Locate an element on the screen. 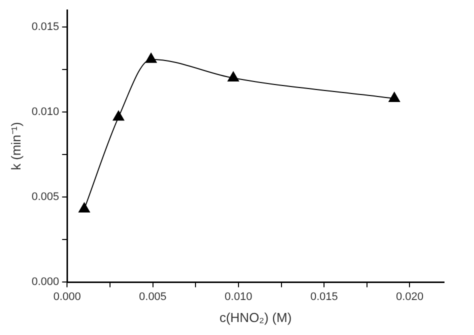 This screenshot has height=335, width=474. y-tick-label: 0.010 is located at coordinates (46, 112).